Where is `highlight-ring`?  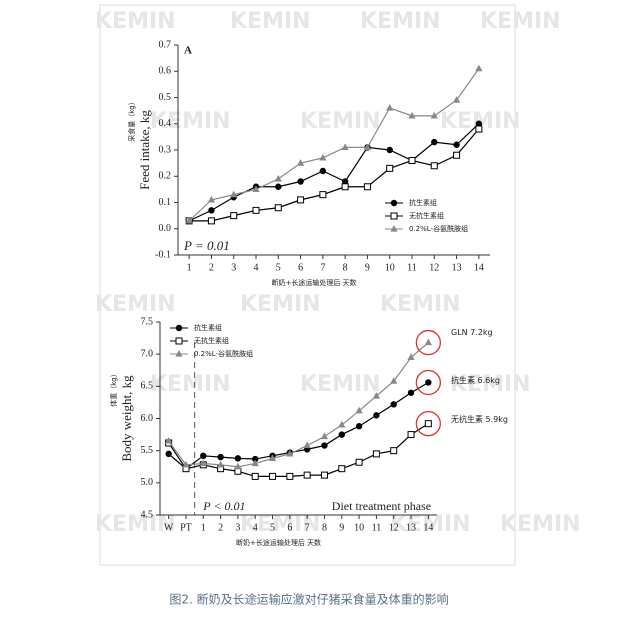 highlight-ring is located at coordinates (428, 342).